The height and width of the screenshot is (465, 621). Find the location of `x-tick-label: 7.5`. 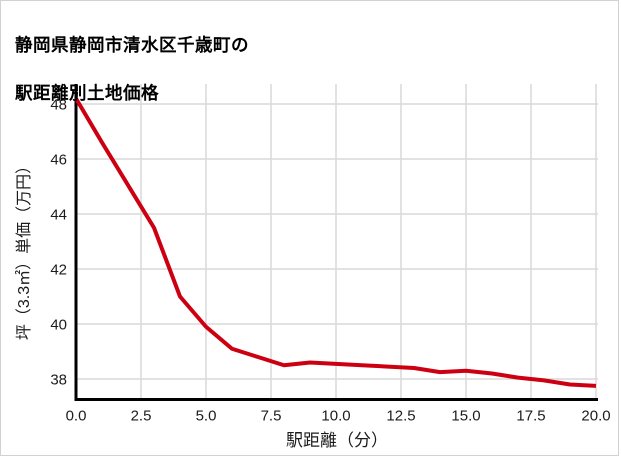

x-tick-label: 7.5 is located at coordinates (271, 416).